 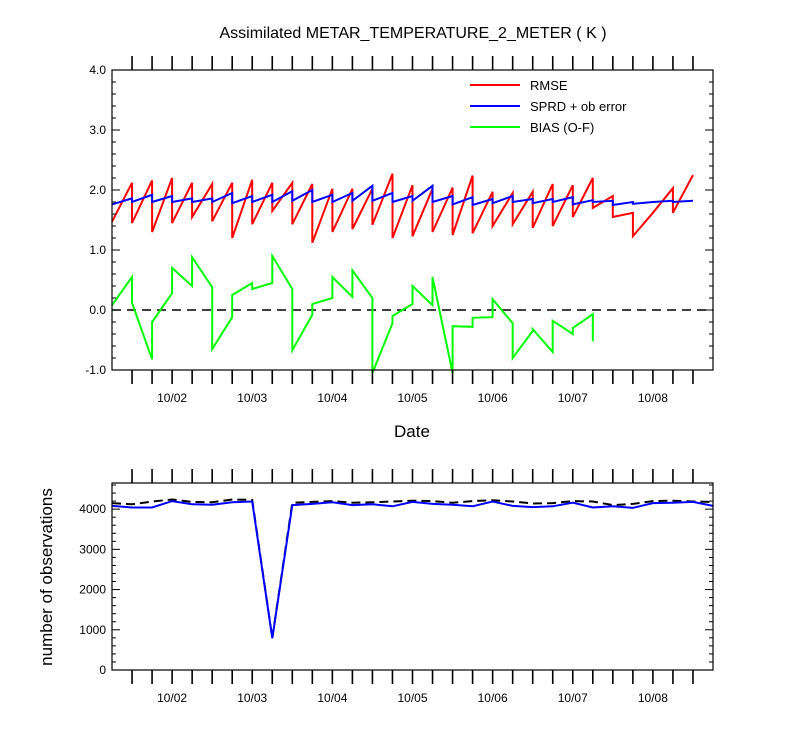 What do you see at coordinates (352, 313) in the screenshot?
I see `series-line-bias-o-f` at bounding box center [352, 313].